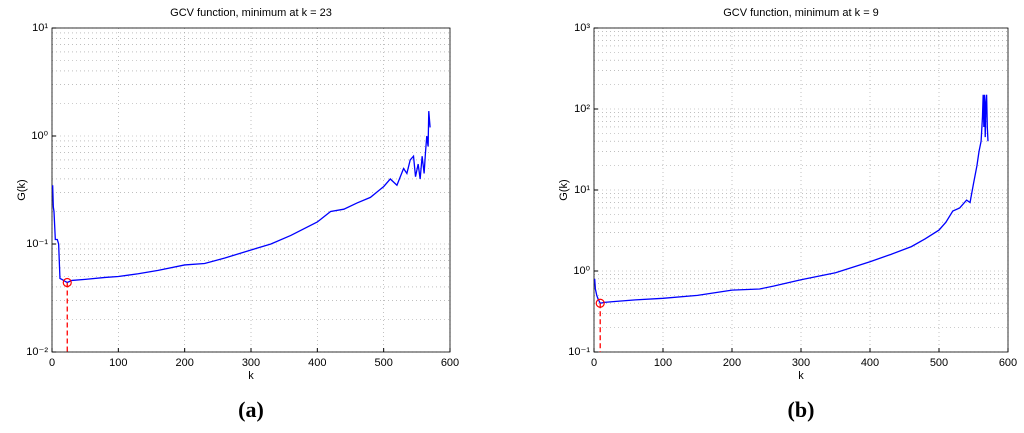 The image size is (1024, 433). Describe the element at coordinates (582, 109) in the screenshot. I see `y-tick-label: 10²` at that location.